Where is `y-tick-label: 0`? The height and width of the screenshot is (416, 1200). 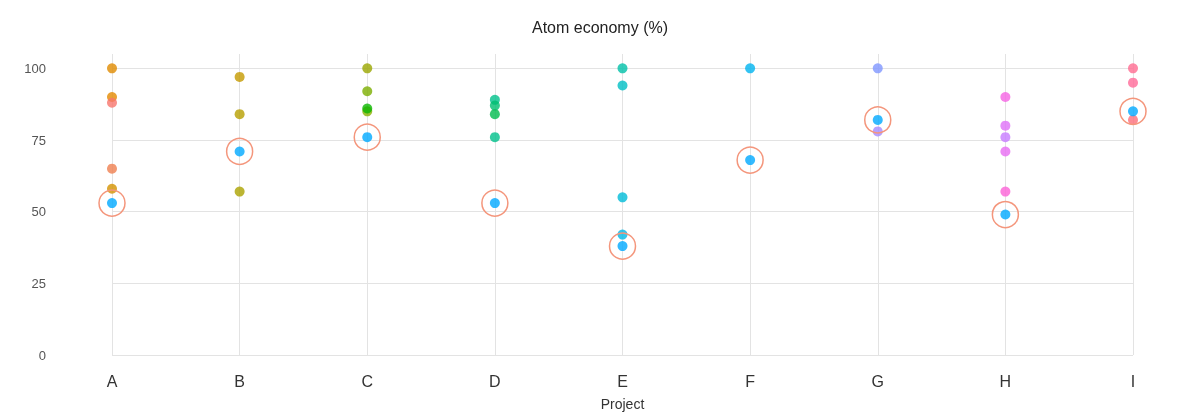
y-tick-label: 0 is located at coordinates (42, 355).